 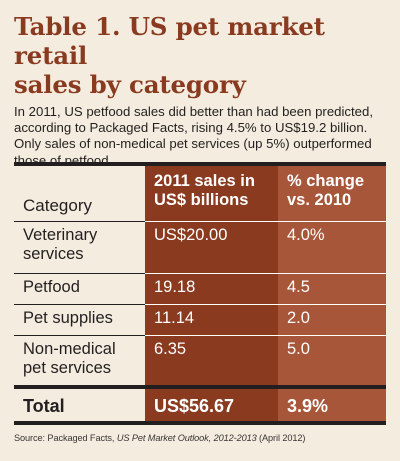 What do you see at coordinates (130, 84) in the screenshot?
I see `title-line-2: sales by category` at bounding box center [130, 84].